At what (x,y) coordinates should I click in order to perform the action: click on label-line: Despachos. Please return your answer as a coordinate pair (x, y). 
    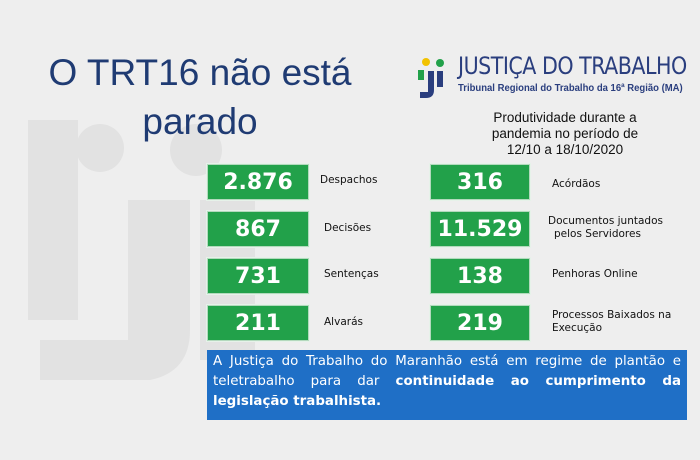
    Looking at the image, I should click on (349, 180).